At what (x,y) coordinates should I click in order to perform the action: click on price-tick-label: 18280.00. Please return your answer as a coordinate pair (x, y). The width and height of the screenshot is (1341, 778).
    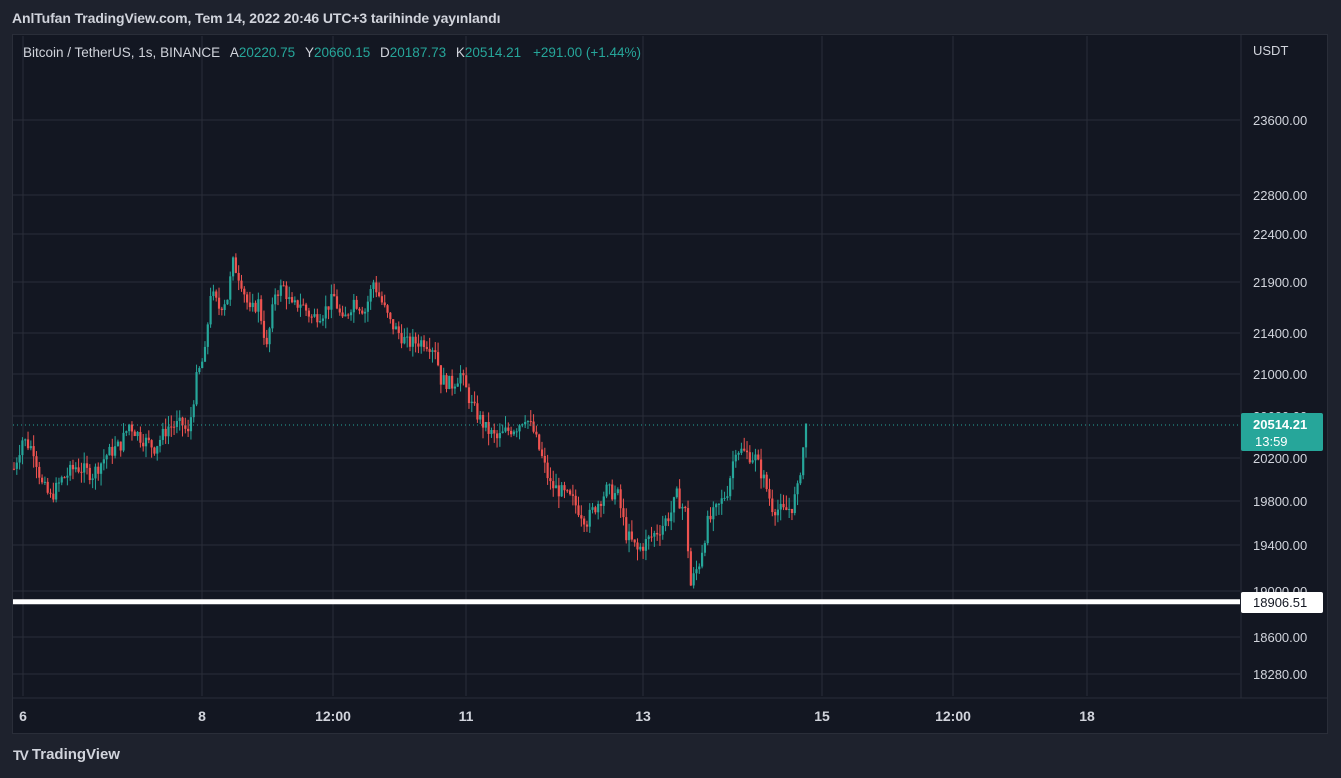
    Looking at the image, I should click on (1280, 674).